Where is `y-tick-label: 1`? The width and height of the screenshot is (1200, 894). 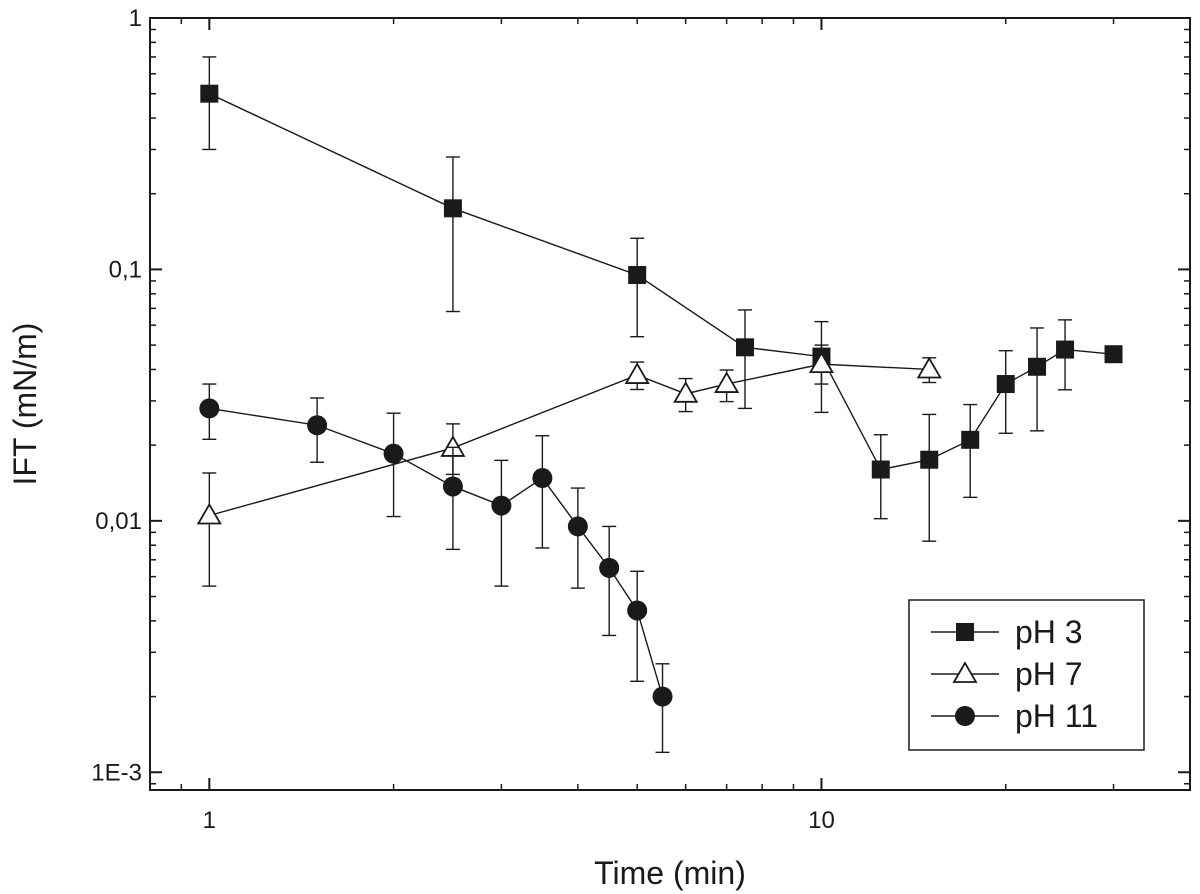 y-tick-label: 1 is located at coordinates (135, 18).